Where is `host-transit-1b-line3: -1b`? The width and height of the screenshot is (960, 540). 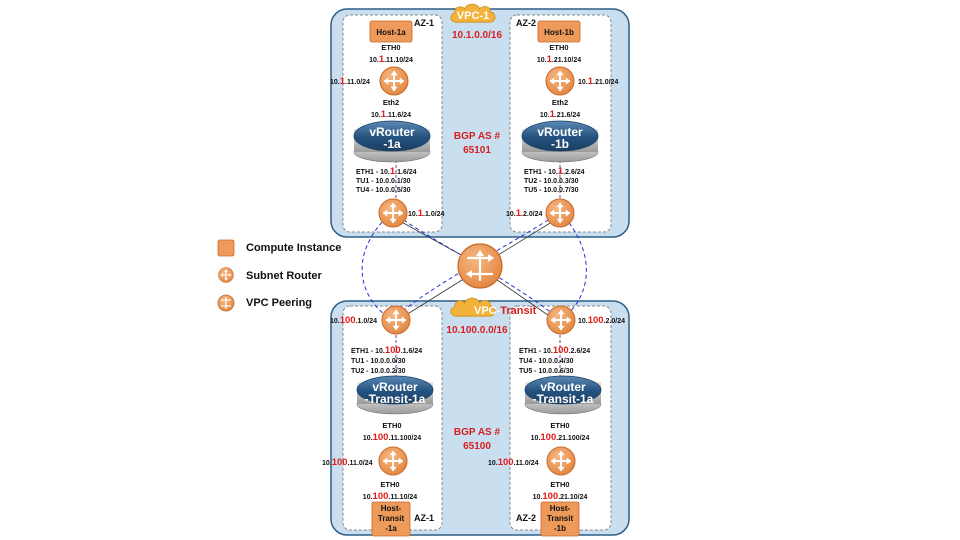 host-transit-1b-line3: -1b is located at coordinates (560, 528).